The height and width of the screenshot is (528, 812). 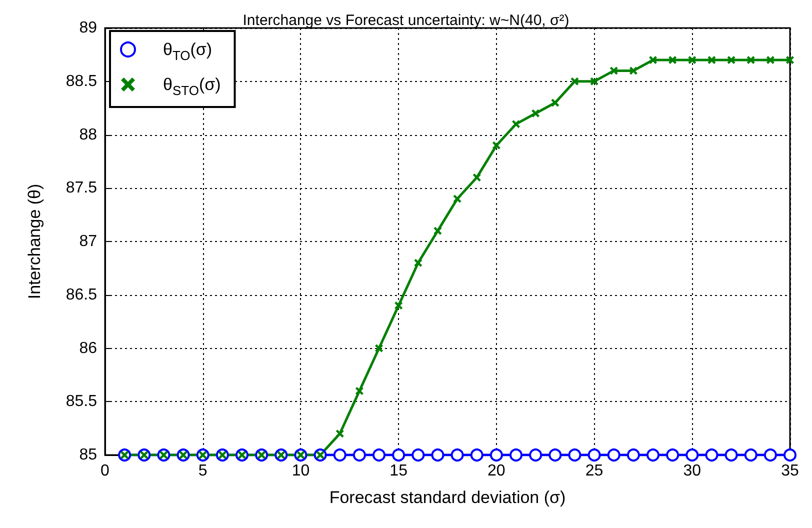 What do you see at coordinates (82, 295) in the screenshot?
I see `y-tick-label: 86.5` at bounding box center [82, 295].